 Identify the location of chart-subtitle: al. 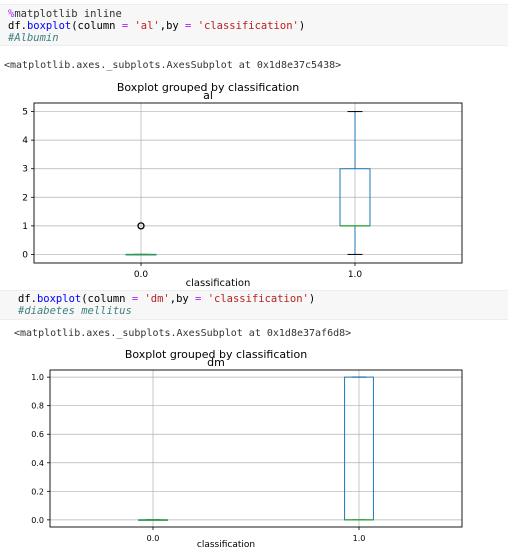
(208, 95).